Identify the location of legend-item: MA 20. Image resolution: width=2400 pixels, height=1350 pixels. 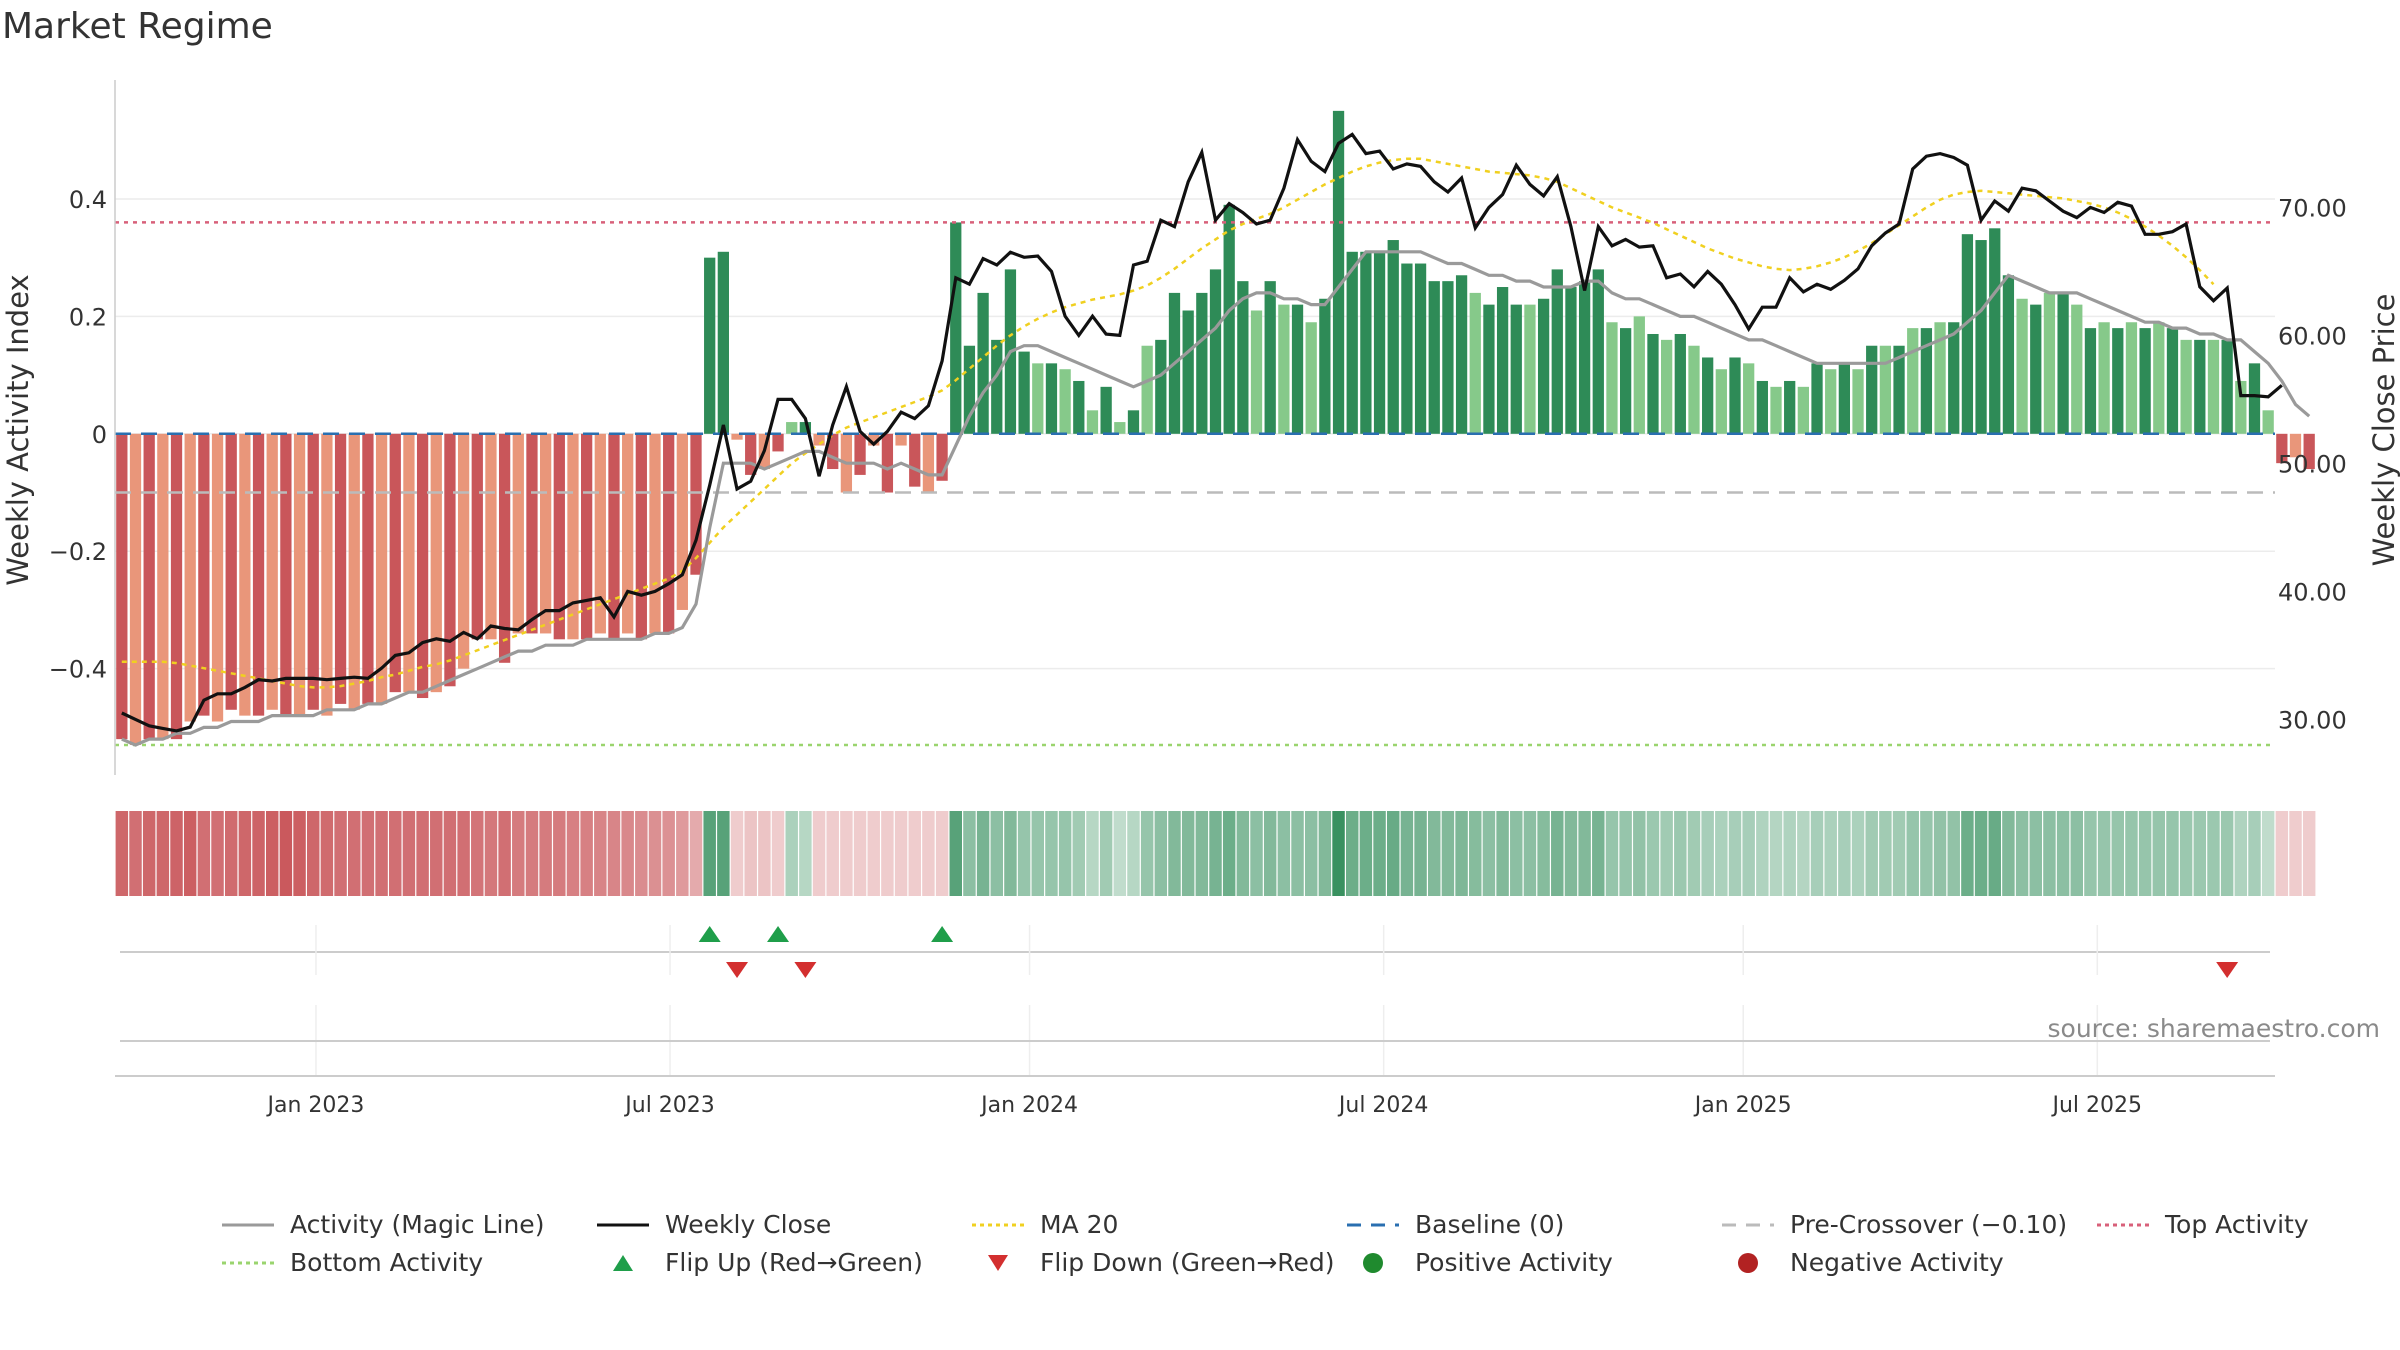
(1044, 1224).